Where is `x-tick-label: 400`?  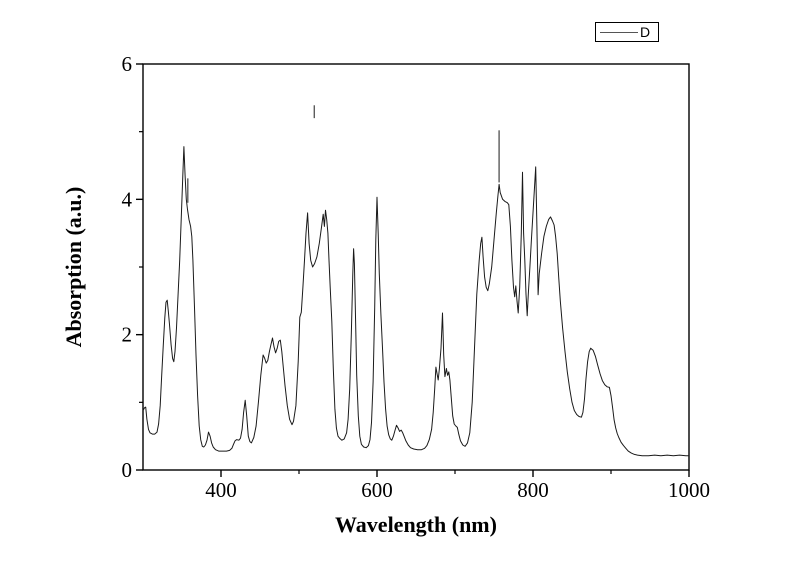 x-tick-label: 400 is located at coordinates (221, 490).